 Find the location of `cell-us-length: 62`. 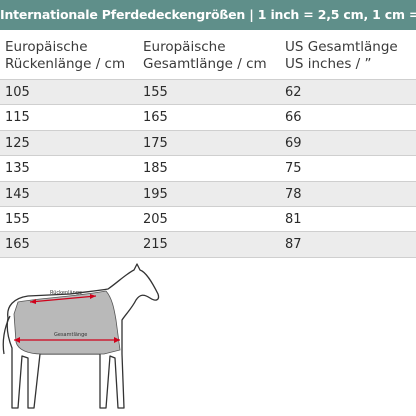

cell-us-length: 62 is located at coordinates (293, 92).